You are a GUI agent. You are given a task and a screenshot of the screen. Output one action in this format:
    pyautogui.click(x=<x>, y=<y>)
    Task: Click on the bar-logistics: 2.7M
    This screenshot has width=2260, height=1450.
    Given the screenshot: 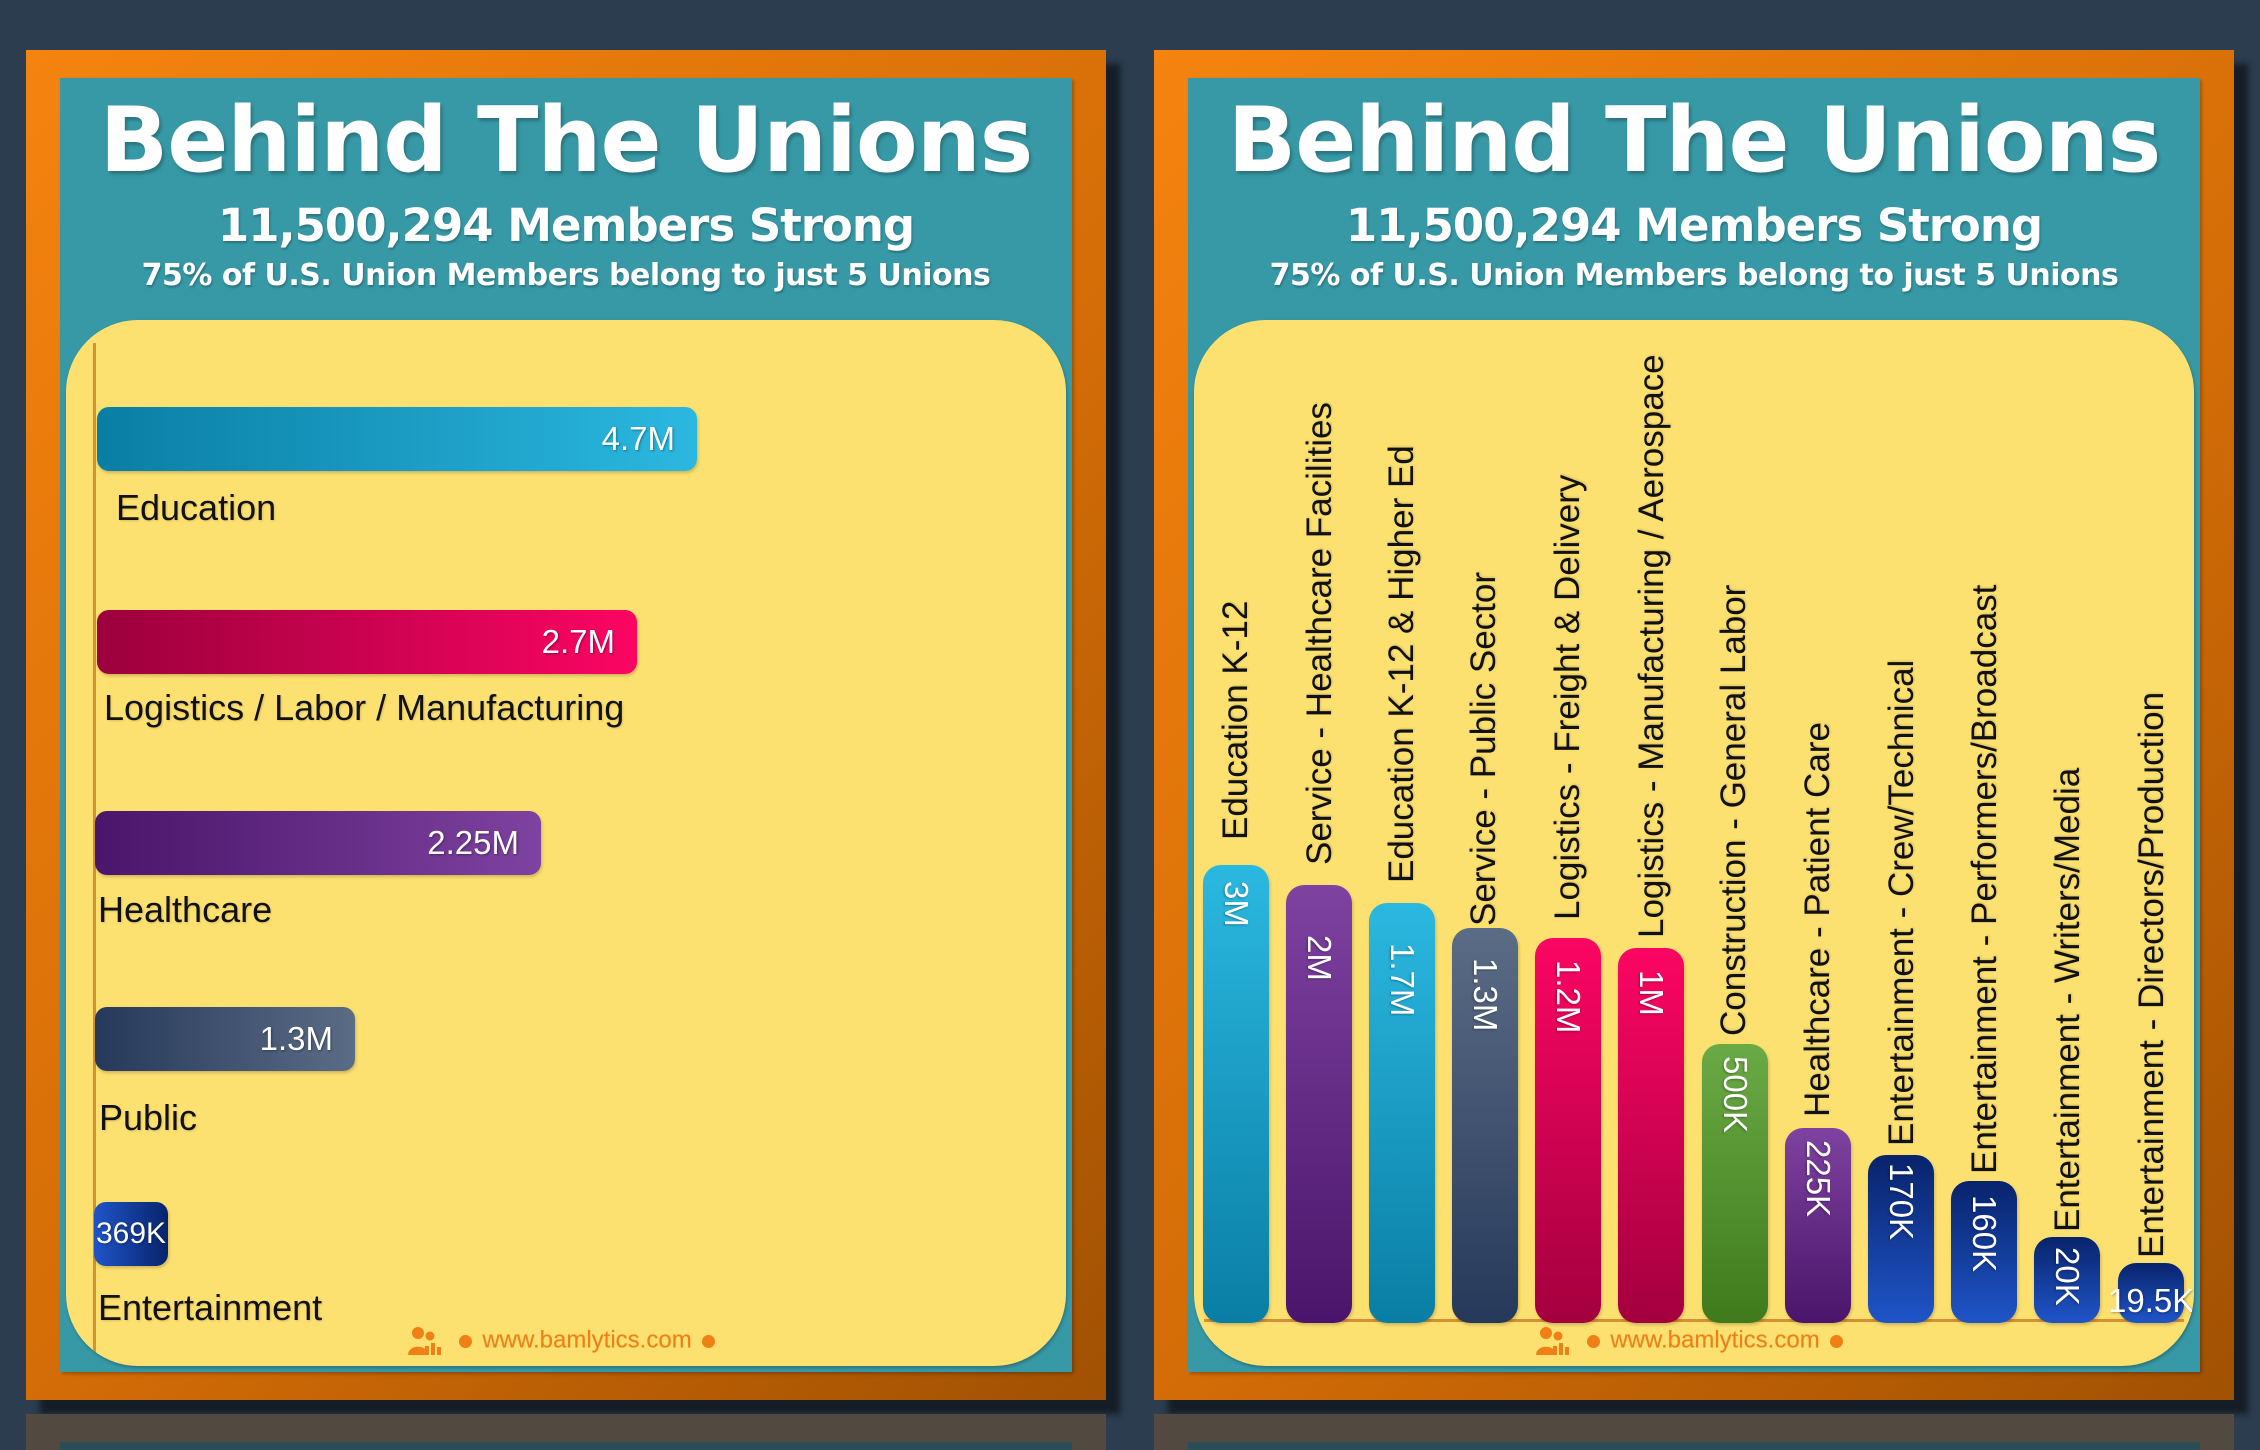 What is the action you would take?
    pyautogui.click(x=367, y=642)
    